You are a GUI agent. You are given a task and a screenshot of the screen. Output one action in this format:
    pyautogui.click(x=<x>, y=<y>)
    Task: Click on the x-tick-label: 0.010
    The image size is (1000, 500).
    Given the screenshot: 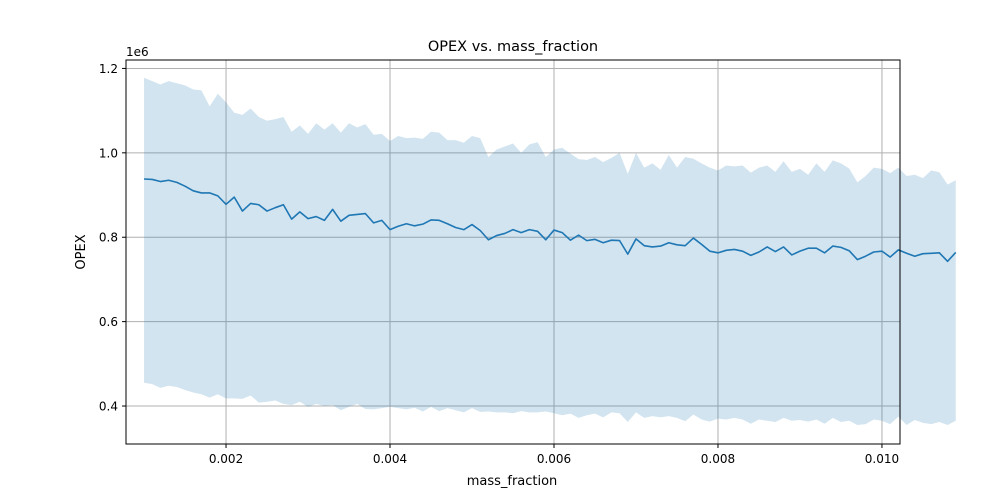 What is the action you would take?
    pyautogui.click(x=882, y=459)
    